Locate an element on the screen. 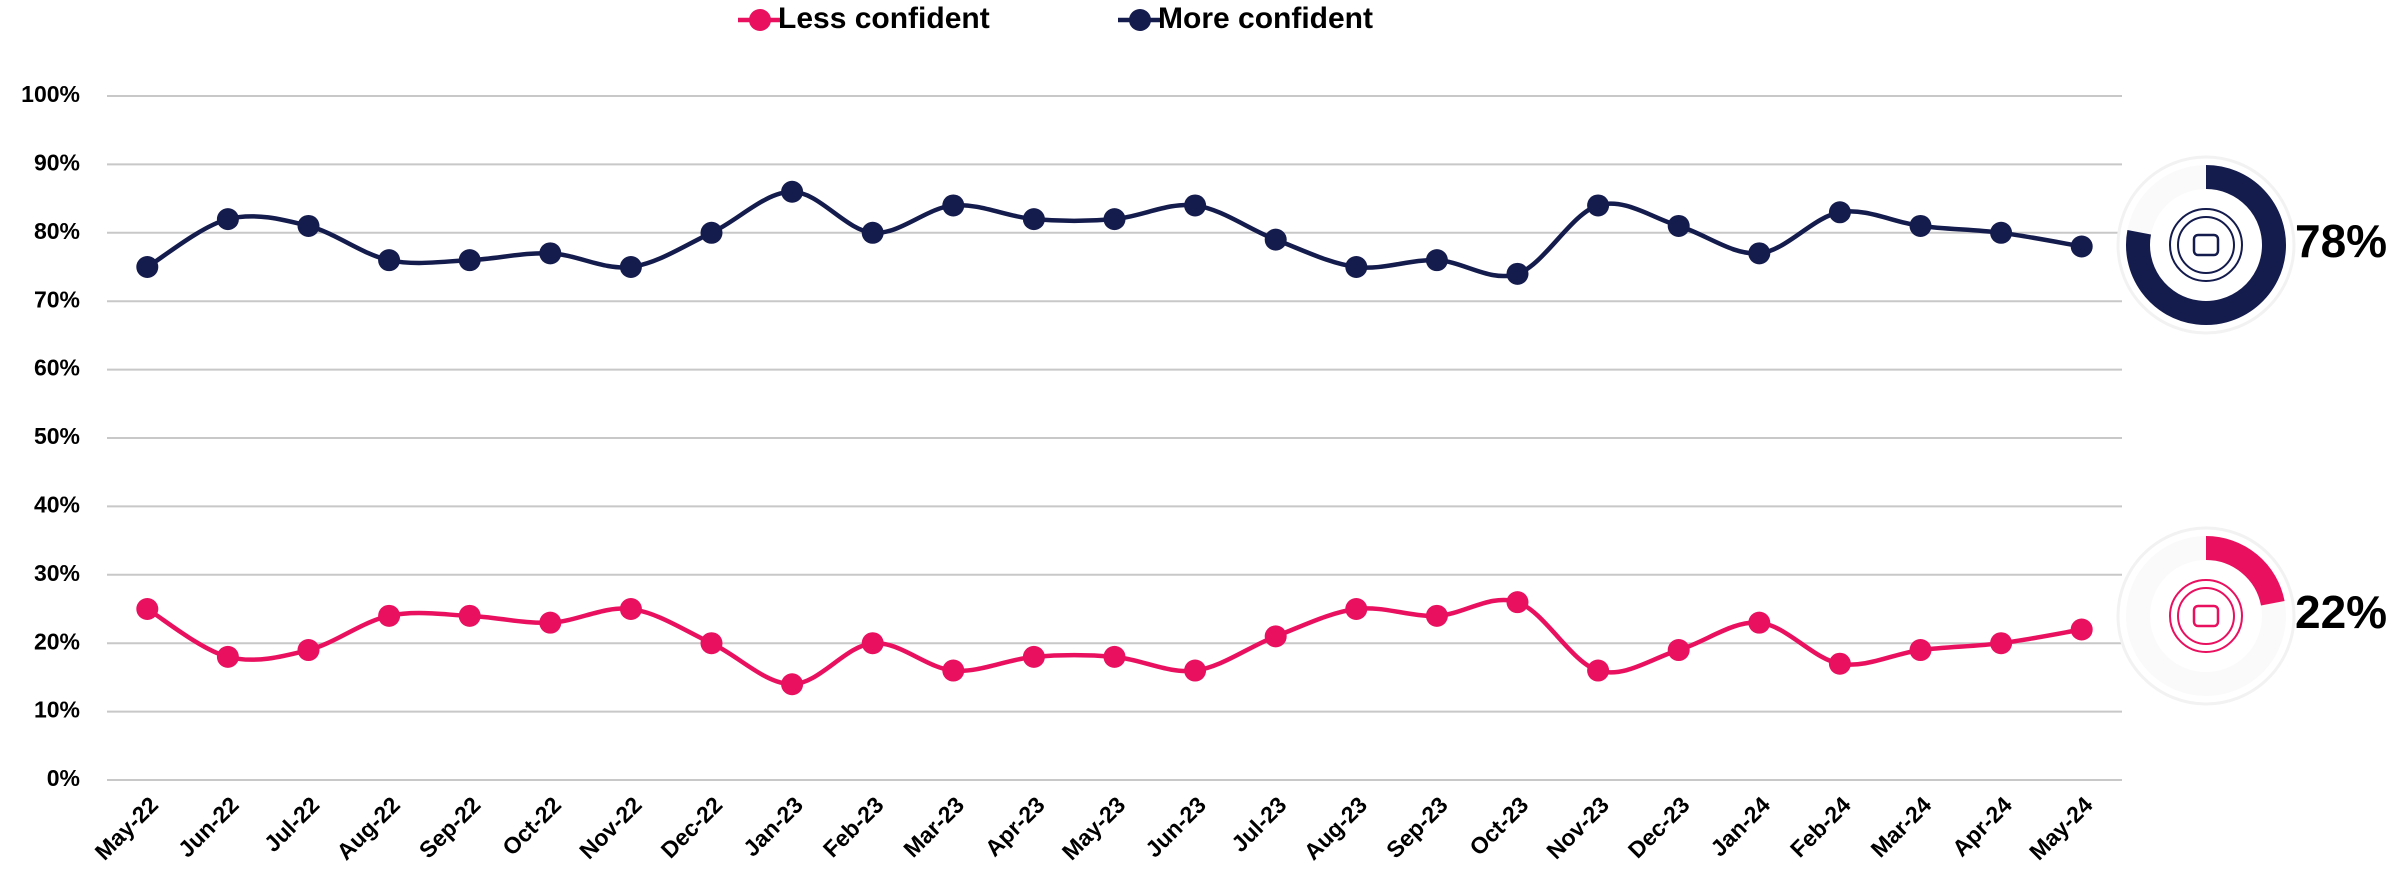 Image resolution: width=2402 pixels, height=893 pixels. y-tick-label: 80% is located at coordinates (57, 231).